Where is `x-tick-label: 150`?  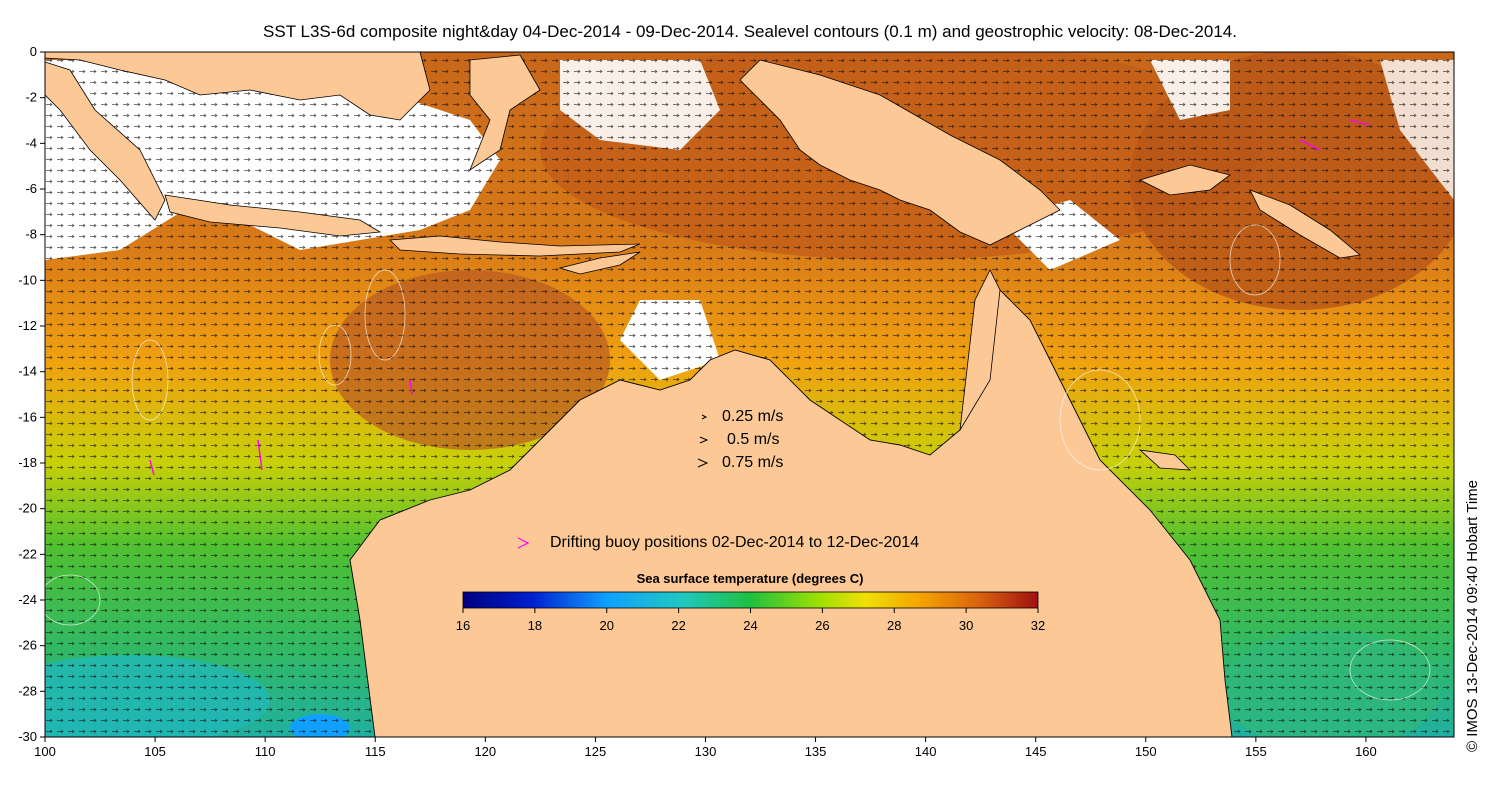 x-tick-label: 150 is located at coordinates (1146, 751).